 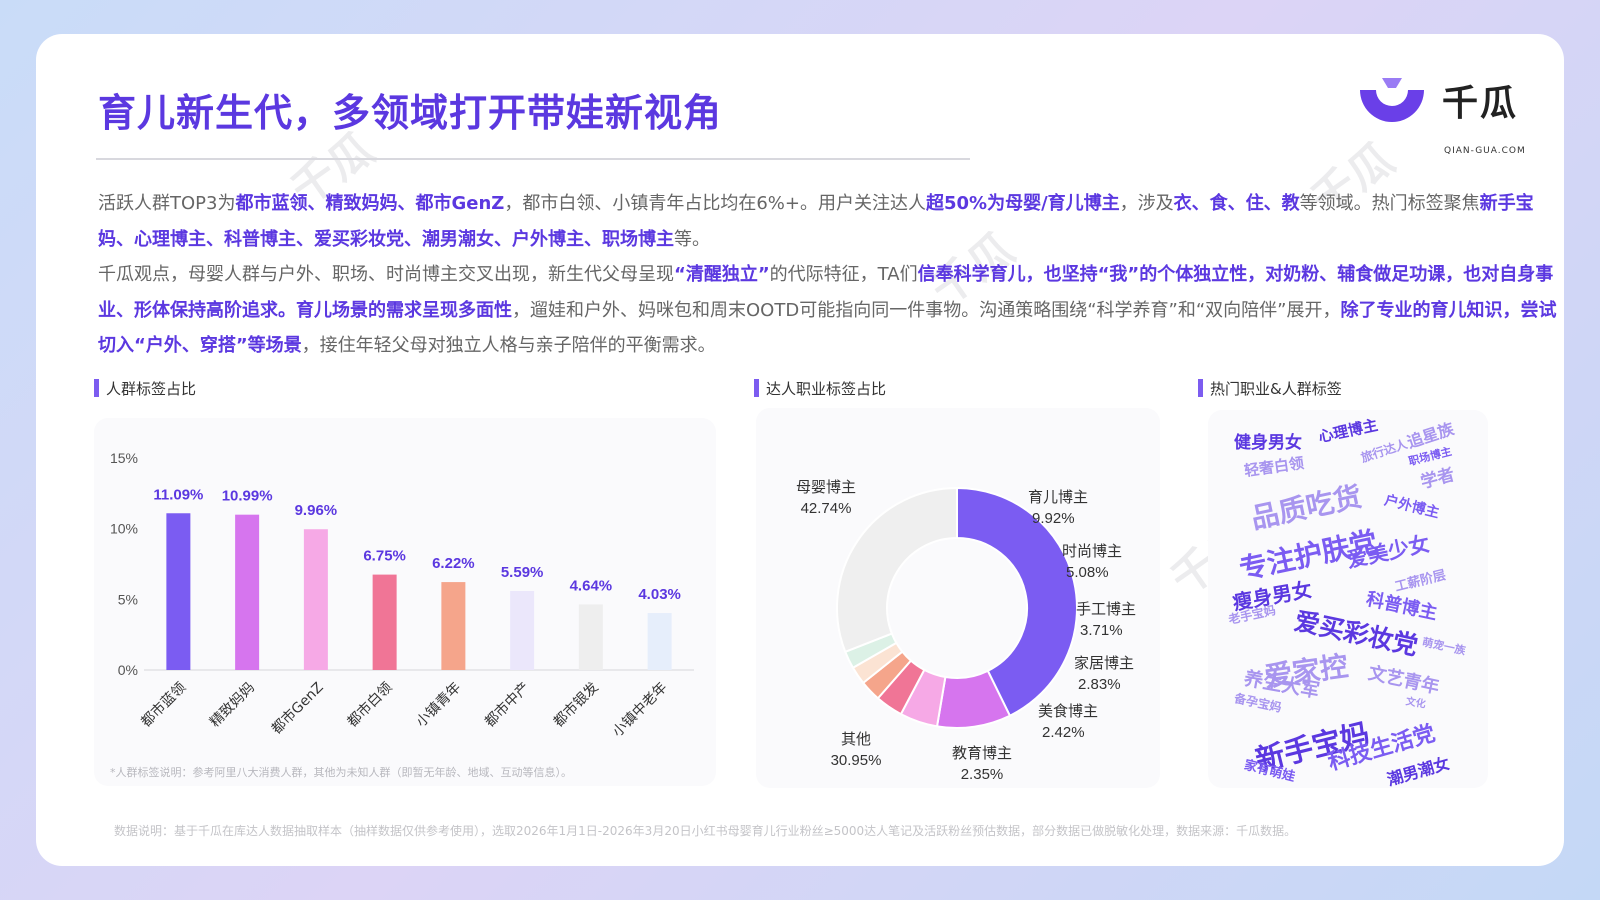 What do you see at coordinates (820, 388) in the screenshot?
I see `section-title-kol: 达人职业标签占比` at bounding box center [820, 388].